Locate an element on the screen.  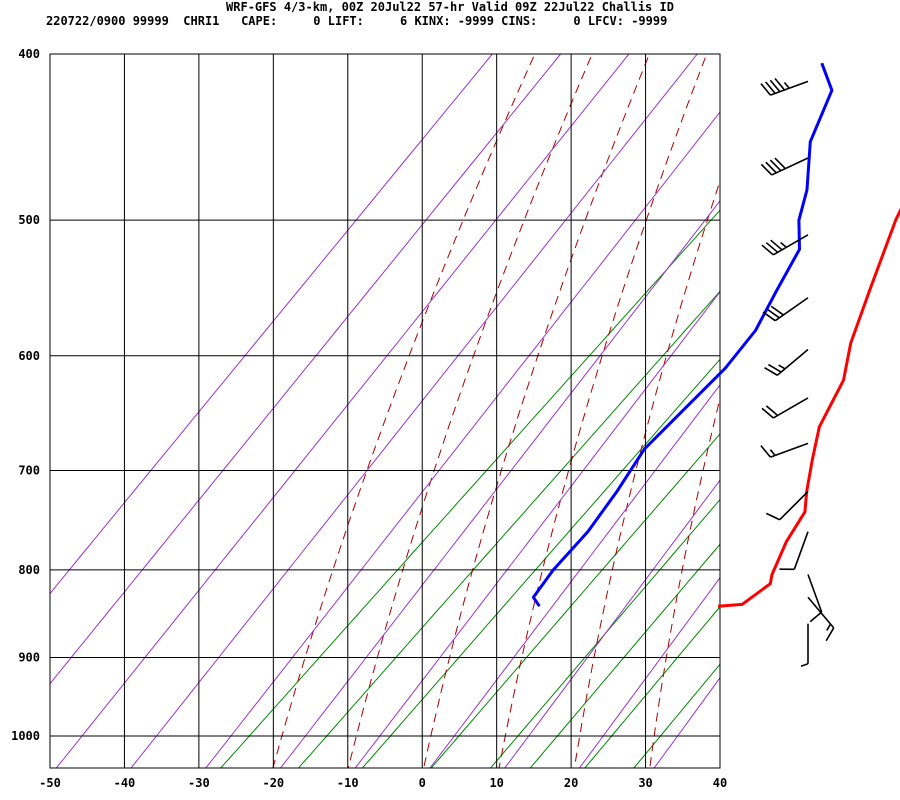
y-tick-label: 500 is located at coordinates (29, 220).